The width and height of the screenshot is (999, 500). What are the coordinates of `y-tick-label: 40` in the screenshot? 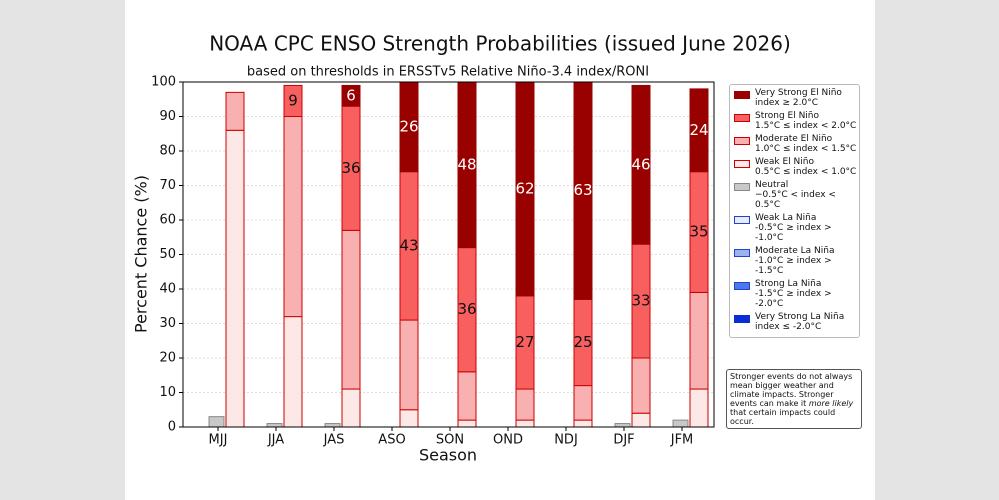 It's located at (167, 289).